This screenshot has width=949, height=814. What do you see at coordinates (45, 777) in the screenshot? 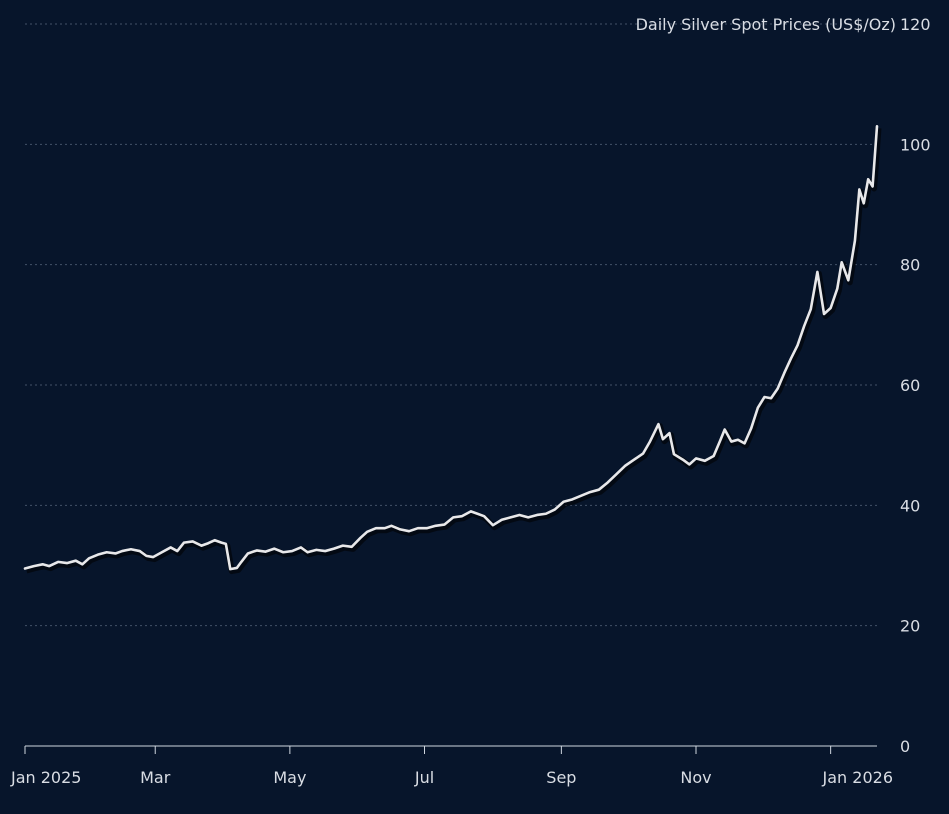
I see `x-tick-label-0: Jan 2025` at bounding box center [45, 777].